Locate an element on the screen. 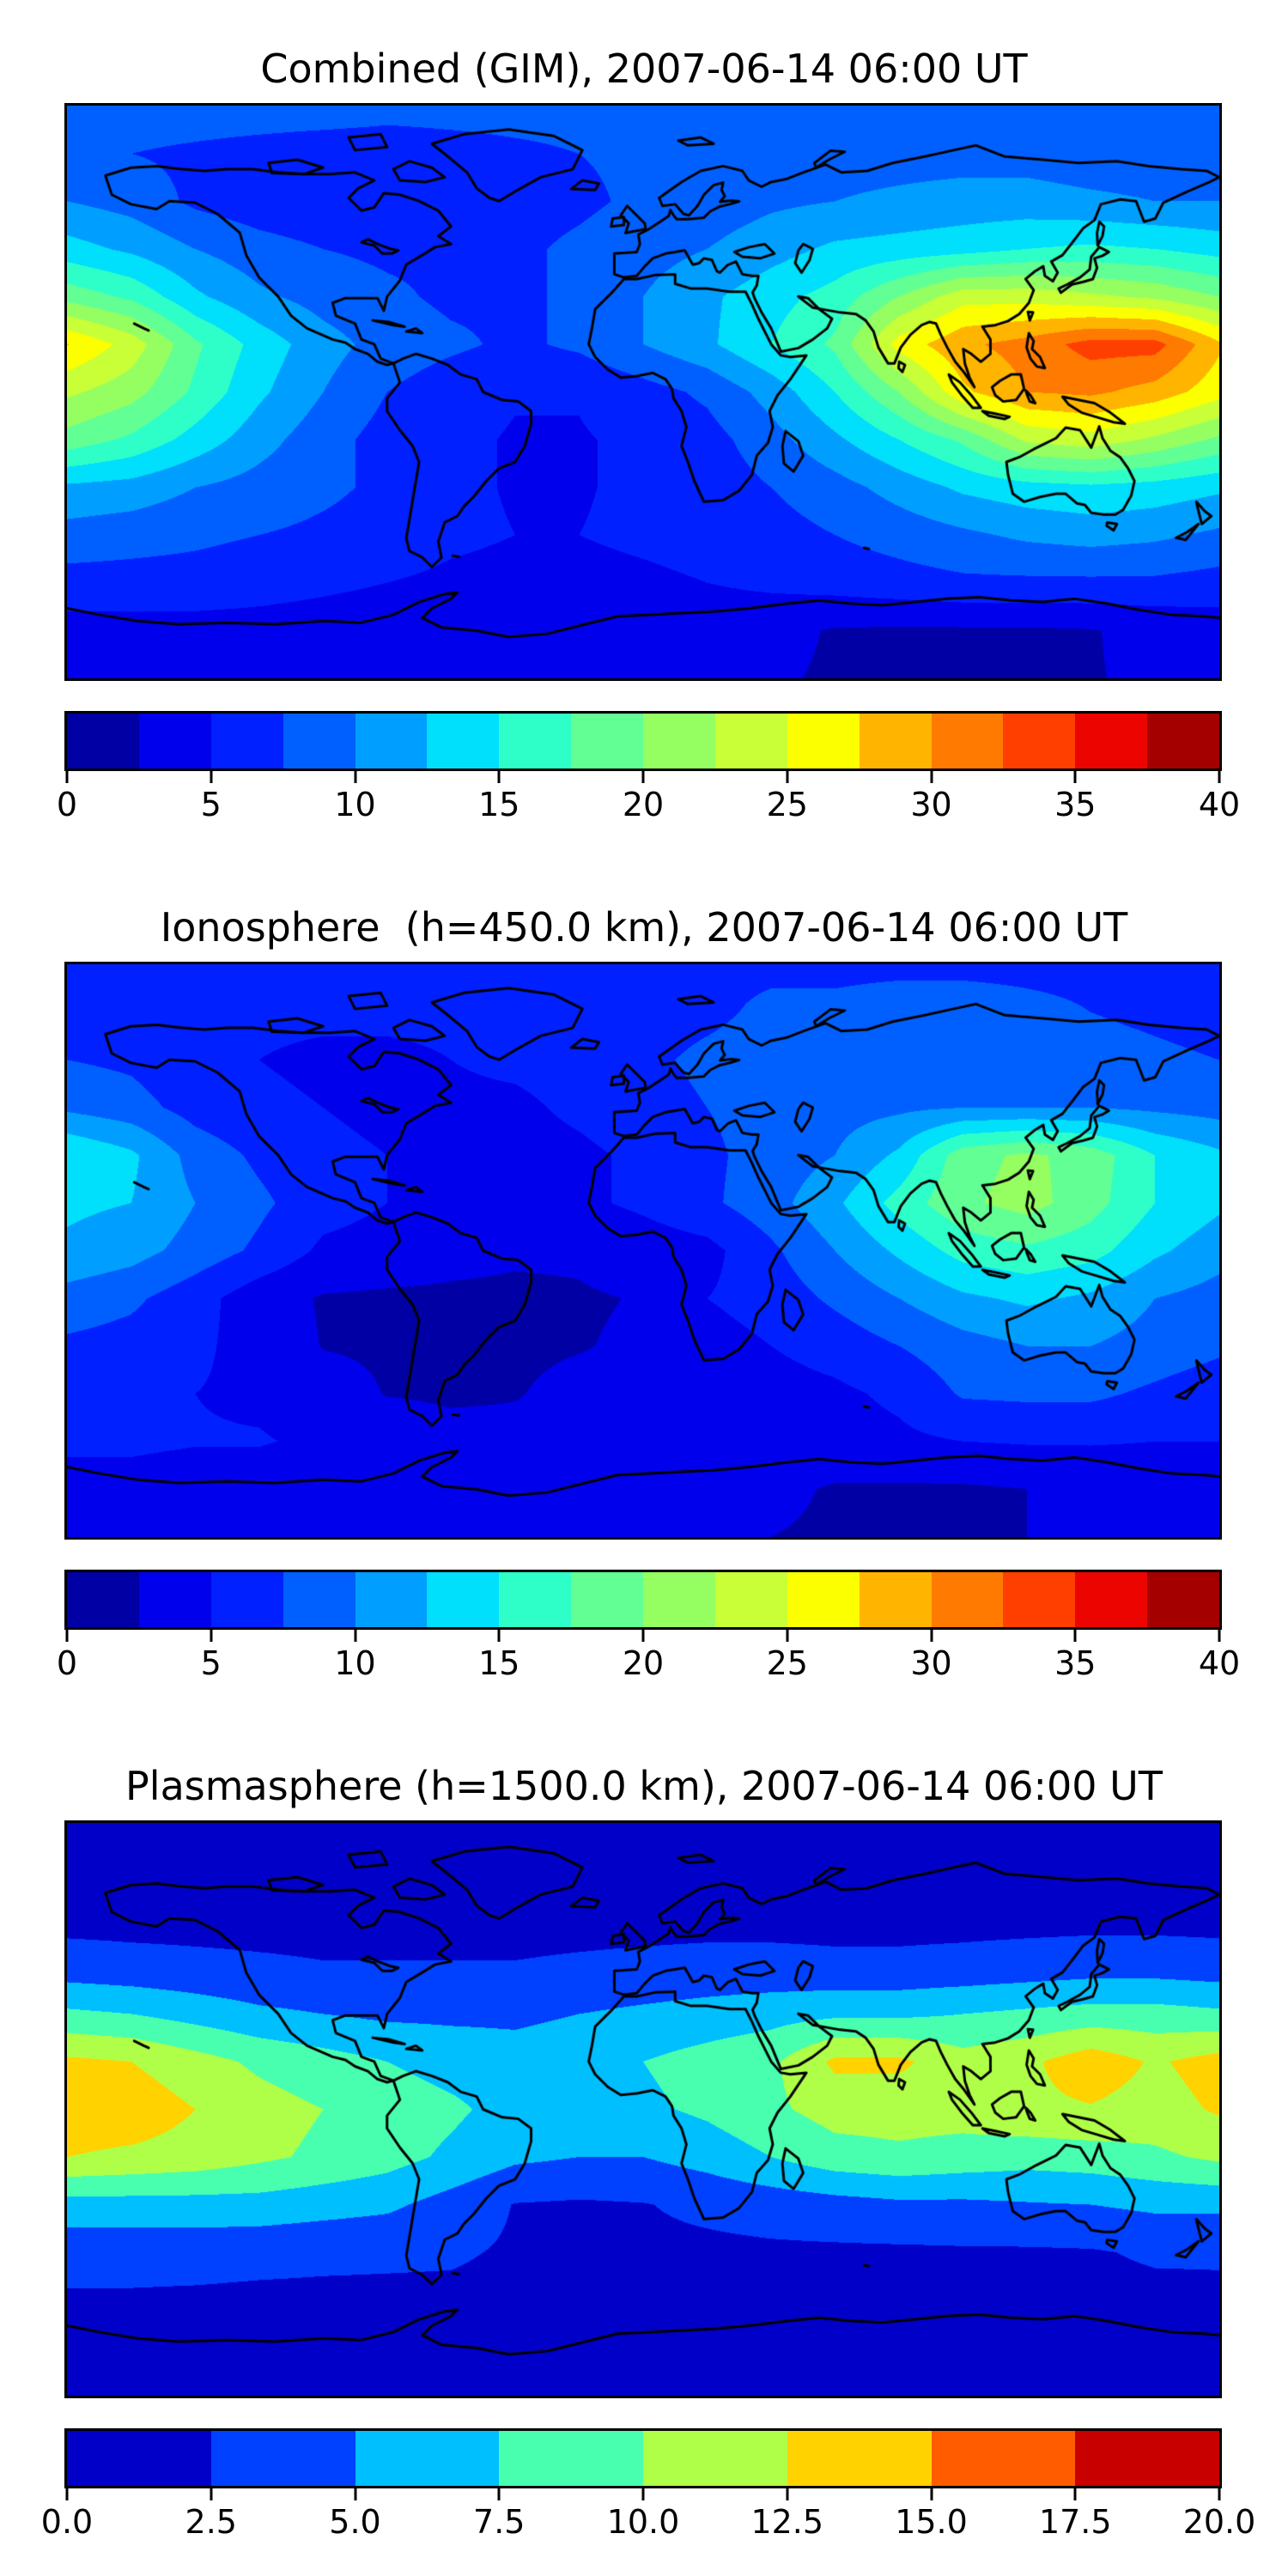  colorbar-tick-label: 15 is located at coordinates (499, 804).